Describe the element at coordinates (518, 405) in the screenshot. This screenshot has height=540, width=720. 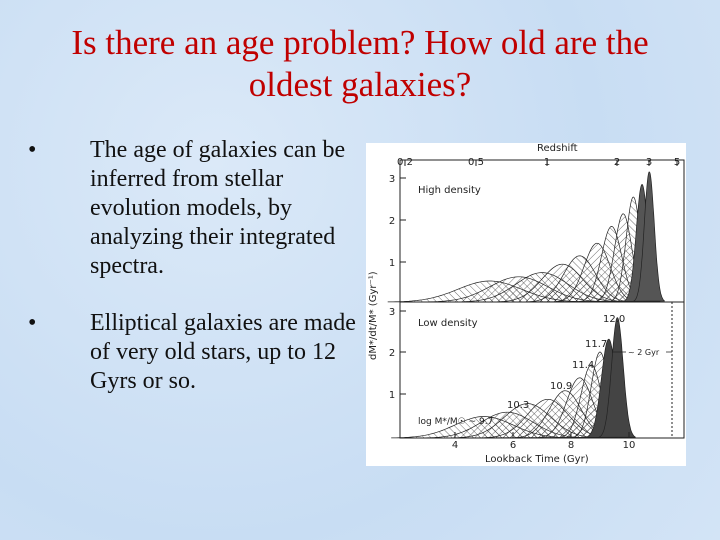
I see `peak-label: 10.3` at that location.